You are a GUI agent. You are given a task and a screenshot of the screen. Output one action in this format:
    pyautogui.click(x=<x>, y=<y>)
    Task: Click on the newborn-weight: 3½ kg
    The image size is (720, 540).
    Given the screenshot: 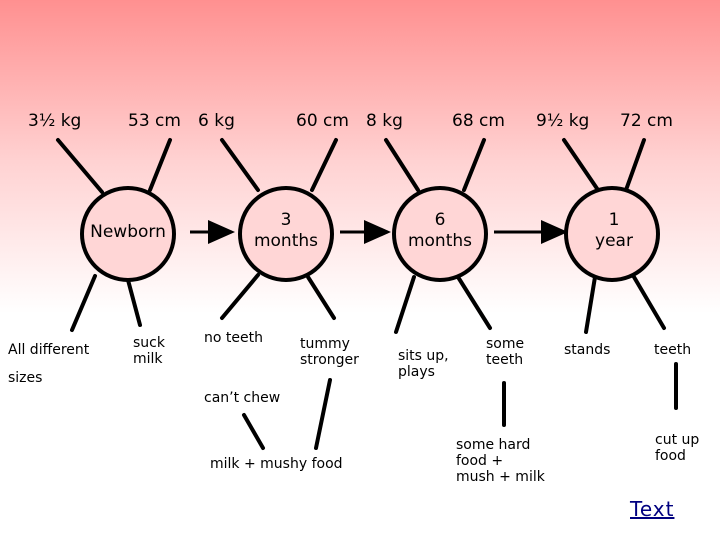 What is the action you would take?
    pyautogui.click(x=55, y=121)
    